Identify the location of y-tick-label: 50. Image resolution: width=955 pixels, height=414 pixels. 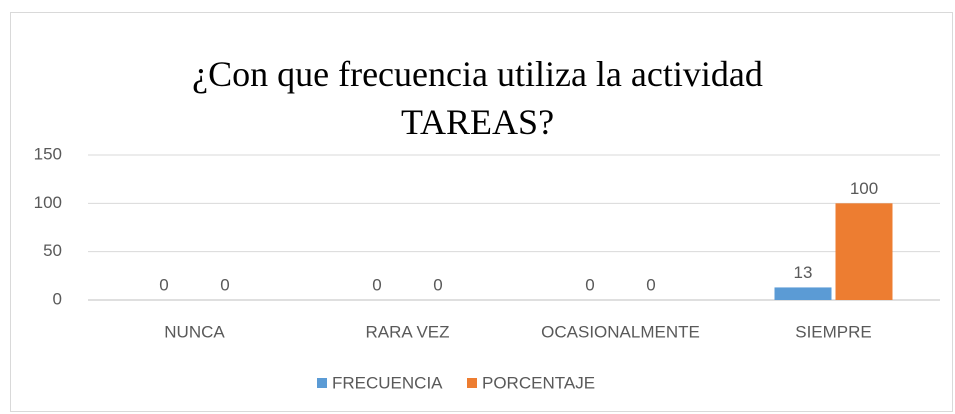
(52, 250).